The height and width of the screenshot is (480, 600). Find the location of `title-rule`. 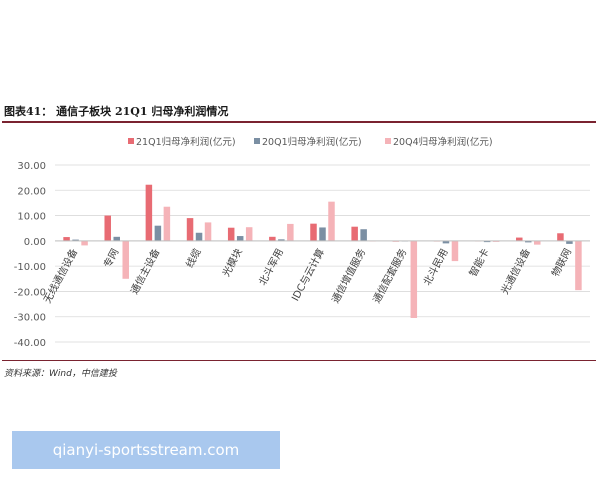

title-rule is located at coordinates (299, 122).